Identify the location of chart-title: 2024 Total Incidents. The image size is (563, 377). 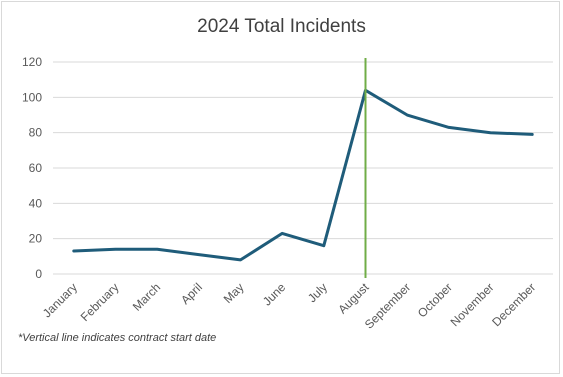
(281, 26).